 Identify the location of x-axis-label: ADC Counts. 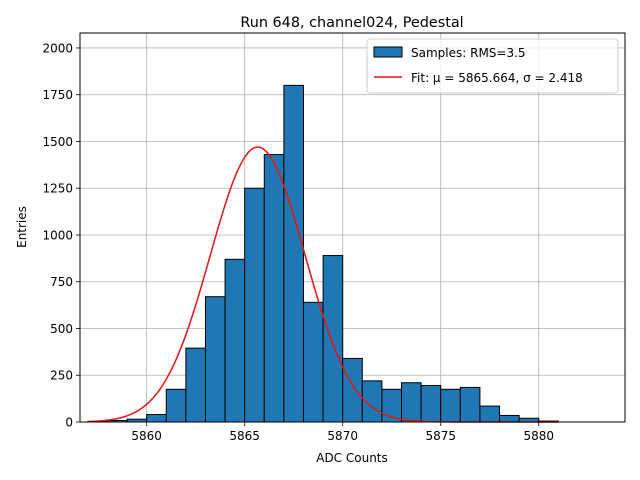
(352, 458).